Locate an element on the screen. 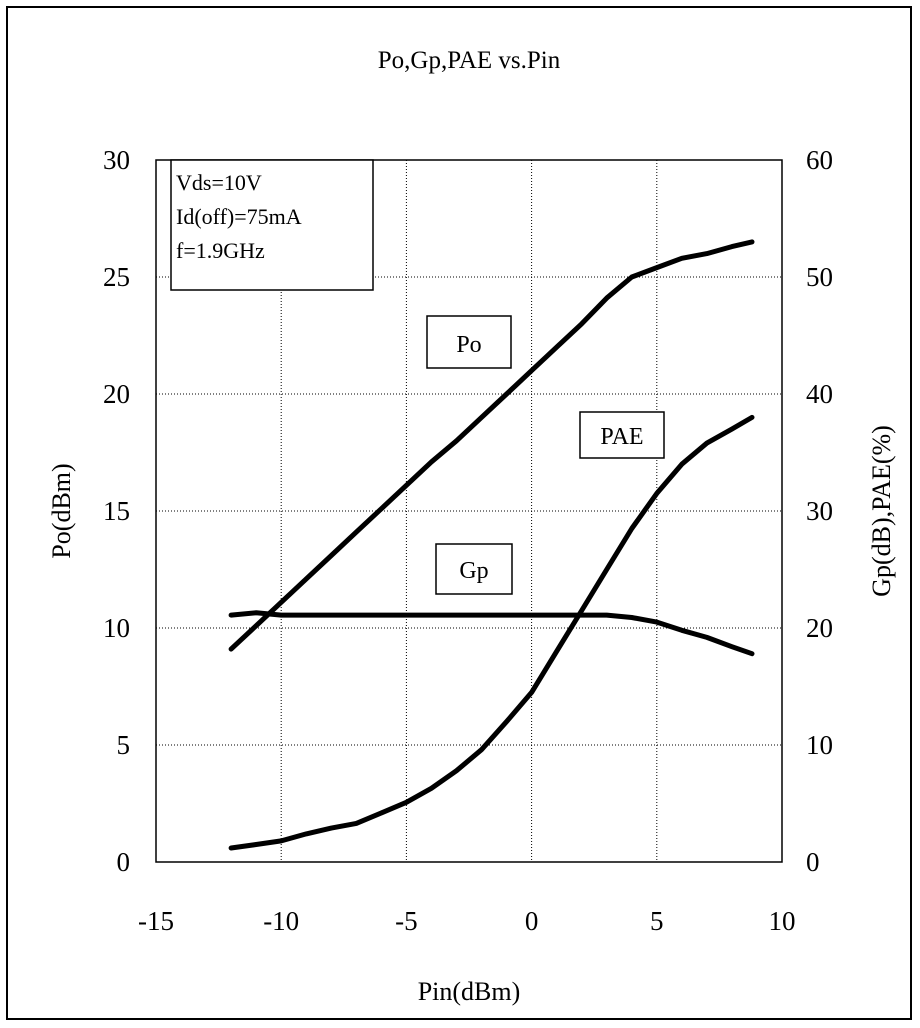 The image size is (920, 1028). conditions-box-border is located at coordinates (272, 225).